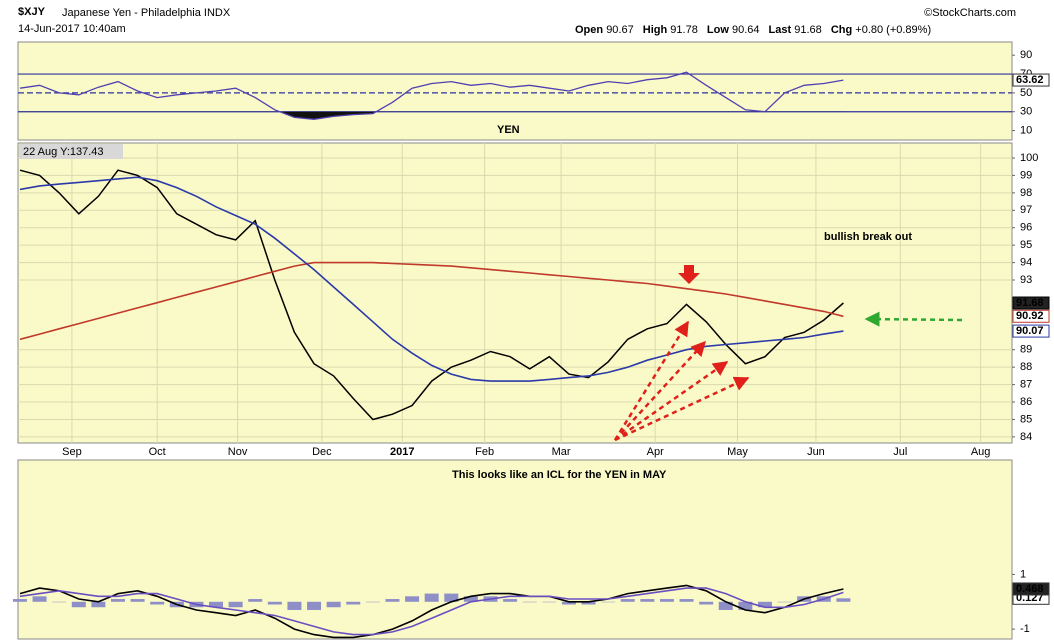 The width and height of the screenshot is (1054, 640). What do you see at coordinates (1026, 437) in the screenshot?
I see `y-tick-label: 84` at bounding box center [1026, 437].